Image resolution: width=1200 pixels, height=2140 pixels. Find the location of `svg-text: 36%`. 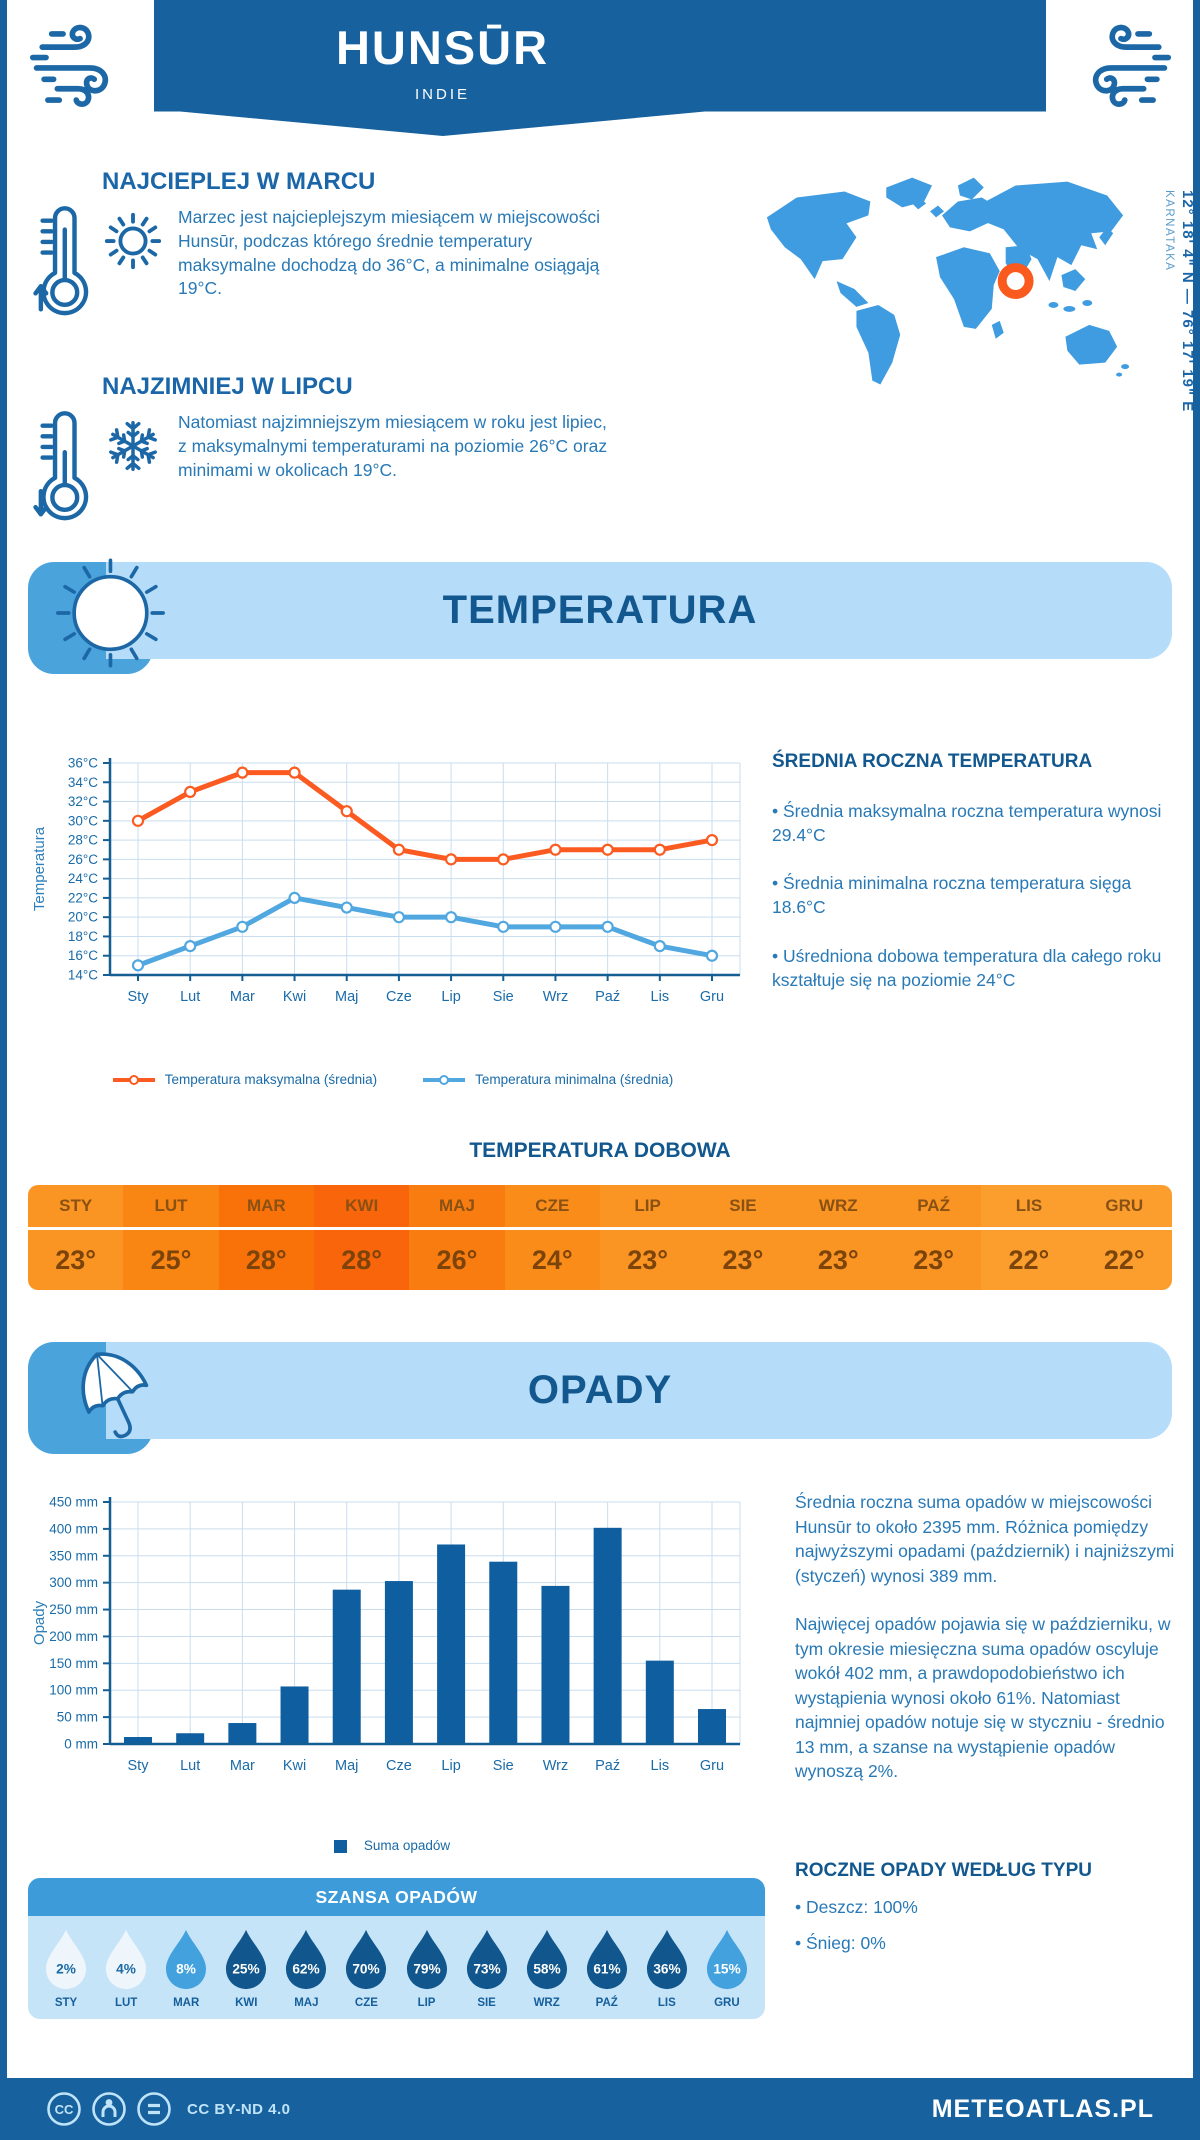

svg-text: 36% is located at coordinates (666, 1969).